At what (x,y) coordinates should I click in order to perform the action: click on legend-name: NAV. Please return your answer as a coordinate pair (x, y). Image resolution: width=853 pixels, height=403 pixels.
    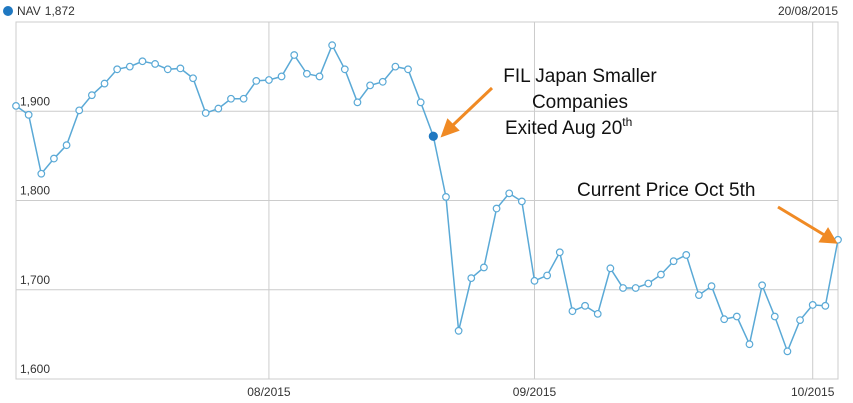
    Looking at the image, I should click on (29, 11).